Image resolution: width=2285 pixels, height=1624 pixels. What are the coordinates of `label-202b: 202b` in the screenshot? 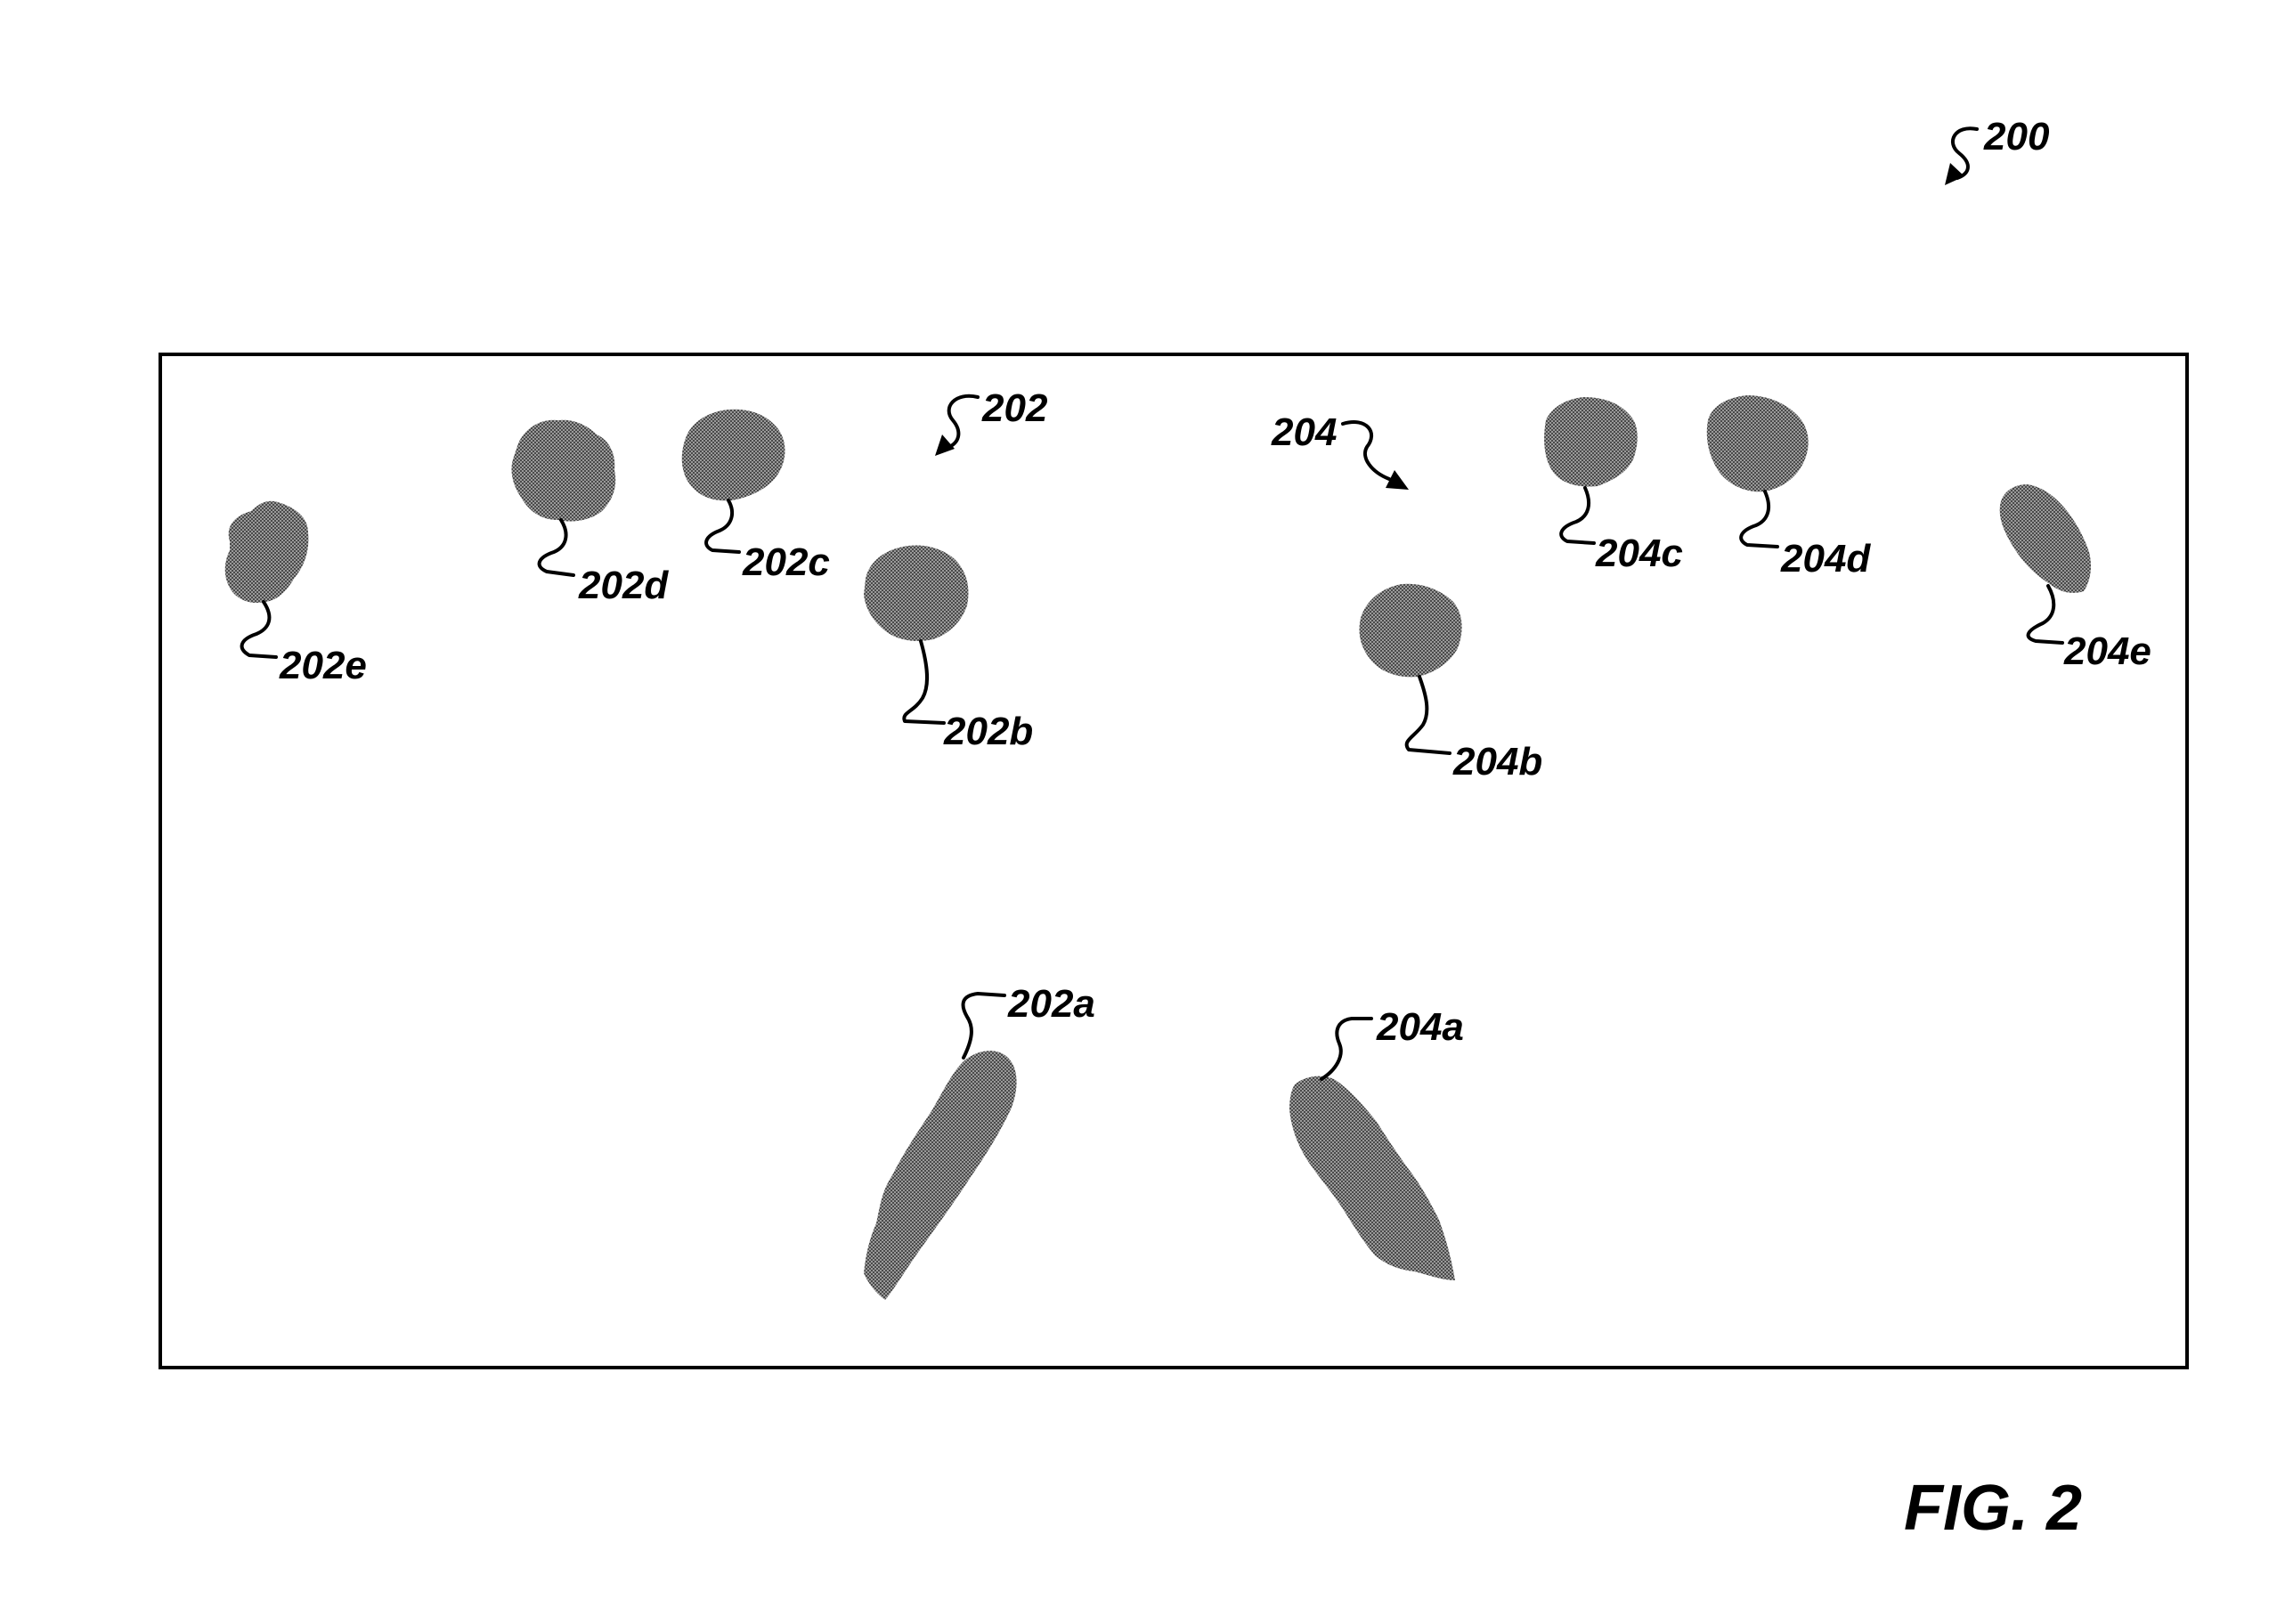 It's located at (988, 731).